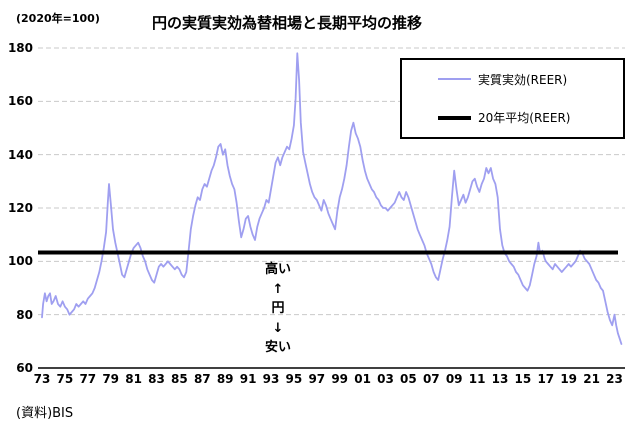 This screenshot has width=634, height=438. I want to click on chart-title: 円の実質実効為替相場と長期平均の推移, so click(287, 23).